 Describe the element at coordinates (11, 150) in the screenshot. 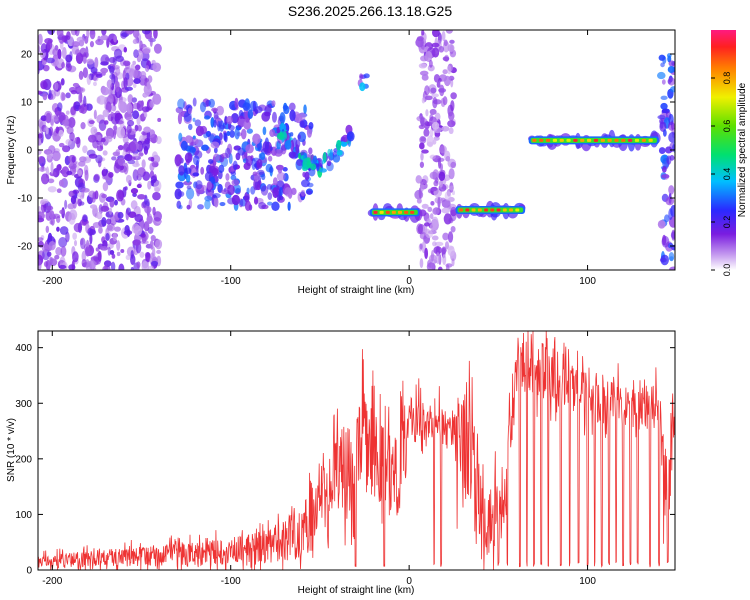

I see `spectrogram-ylabel: Frequency (Hz)` at that location.